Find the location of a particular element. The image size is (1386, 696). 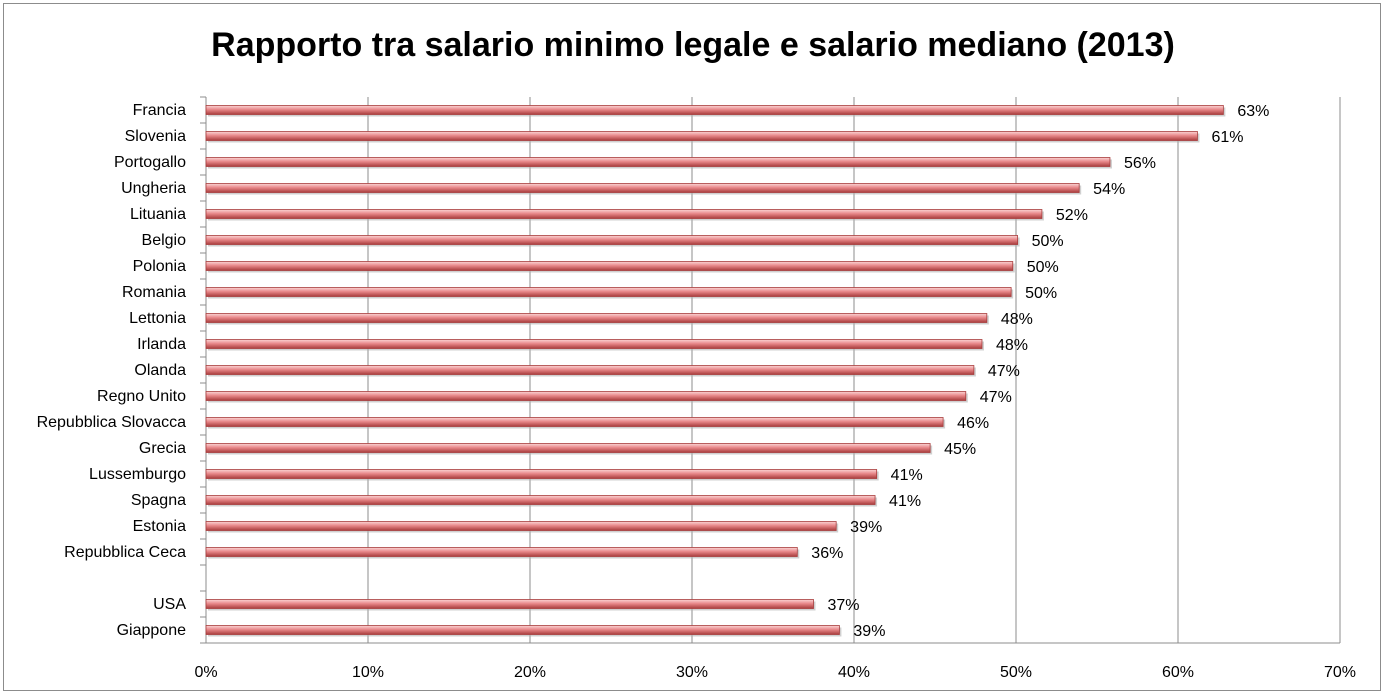

category-label: Romania is located at coordinates (154, 292).